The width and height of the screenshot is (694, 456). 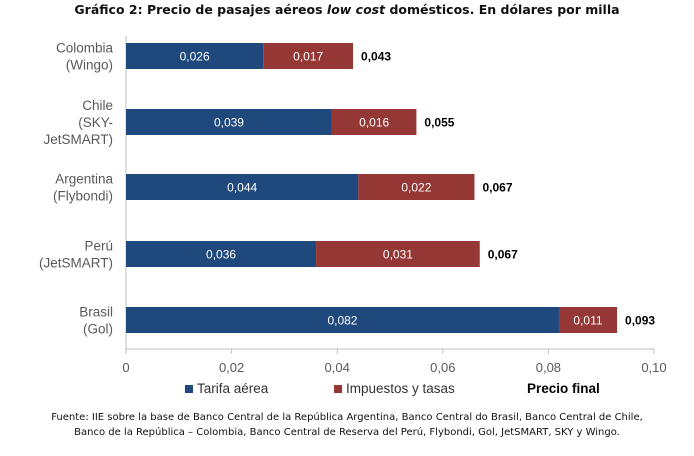 I want to click on x-tick-label: 0,02, so click(x=231, y=367).